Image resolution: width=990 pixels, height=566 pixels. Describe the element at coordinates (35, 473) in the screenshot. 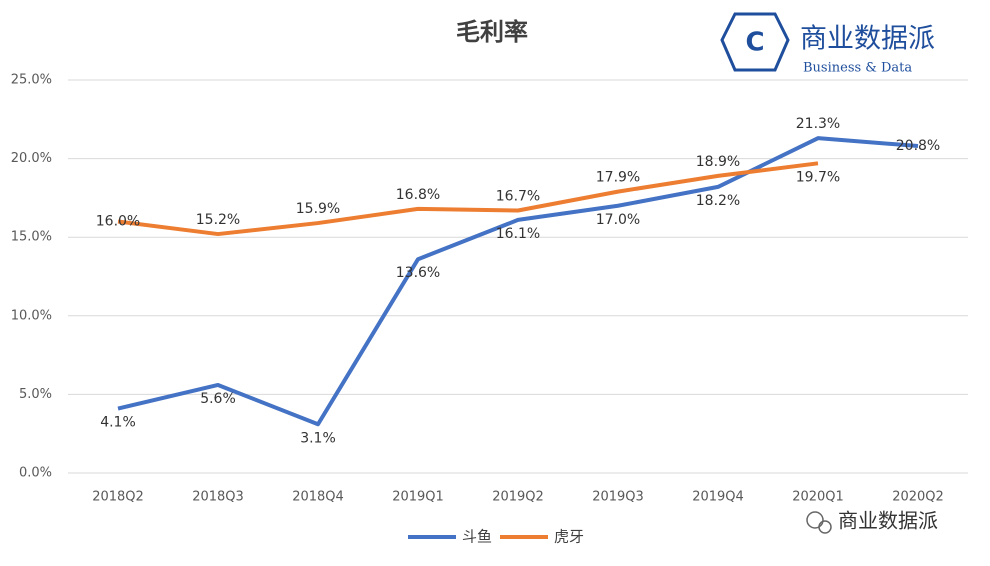

I see `y-tick-label: 0.0%` at that location.